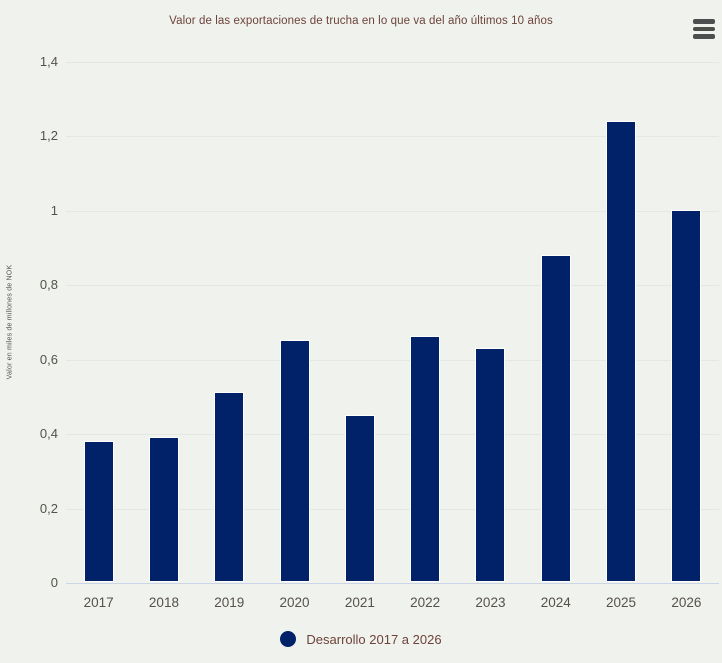 Image resolution: width=722 pixels, height=663 pixels. I want to click on legend-label: Desarrollo 2017 a 2026, so click(374, 639).